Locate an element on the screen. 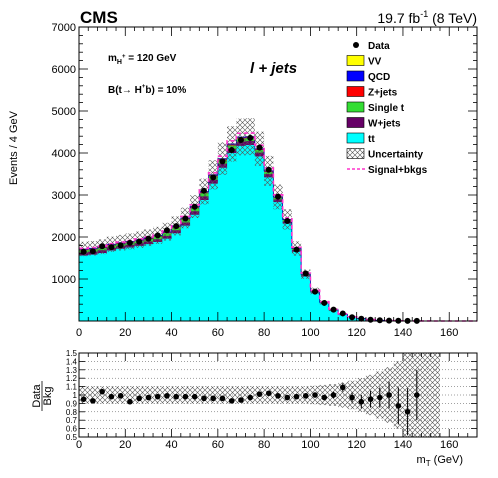 The height and width of the screenshot is (478, 498). x-tick-label: 160 is located at coordinates (449, 333).